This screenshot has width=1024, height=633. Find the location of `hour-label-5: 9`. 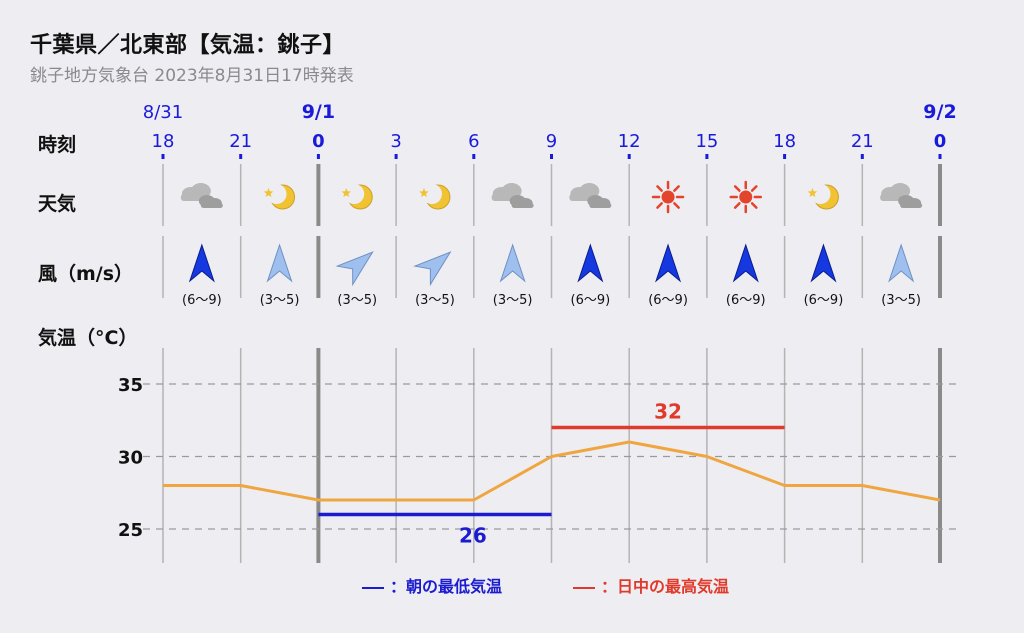

hour-label-5: 9 is located at coordinates (551, 141).